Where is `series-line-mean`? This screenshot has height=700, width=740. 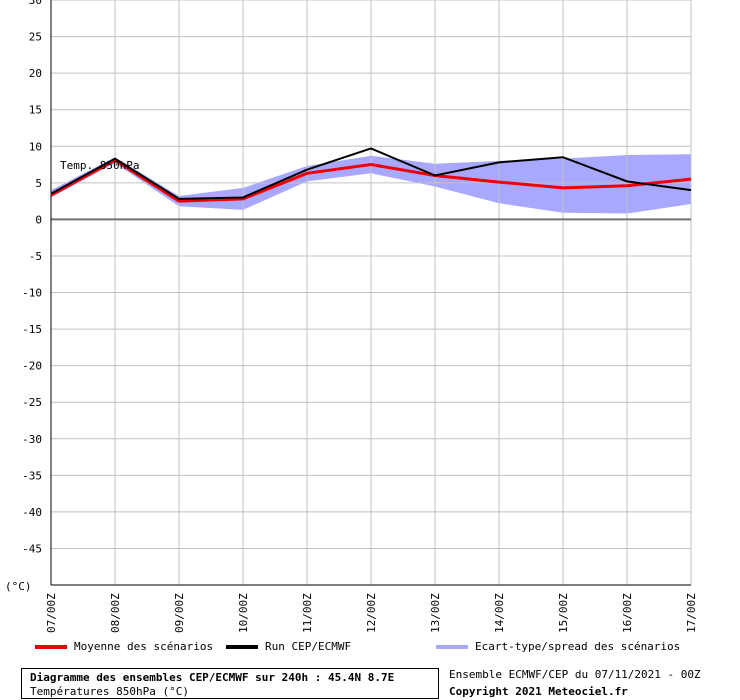 series-line-mean is located at coordinates (371, 180).